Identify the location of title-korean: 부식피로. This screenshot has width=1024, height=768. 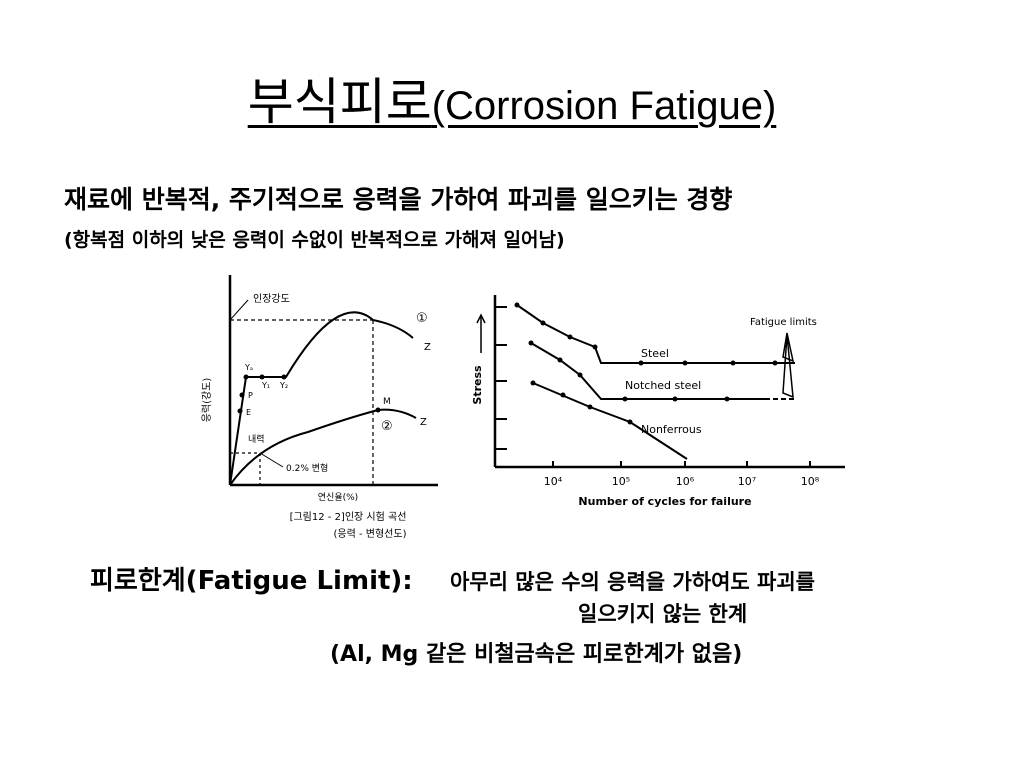
(339, 102).